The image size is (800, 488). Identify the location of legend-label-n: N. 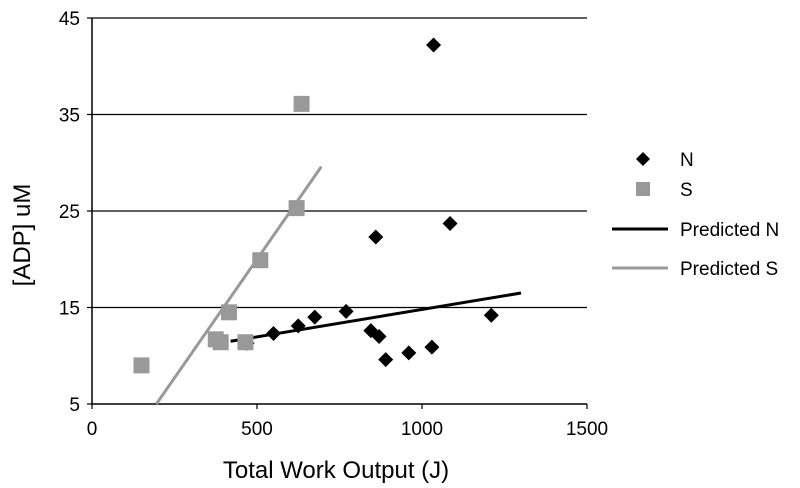
(687, 160).